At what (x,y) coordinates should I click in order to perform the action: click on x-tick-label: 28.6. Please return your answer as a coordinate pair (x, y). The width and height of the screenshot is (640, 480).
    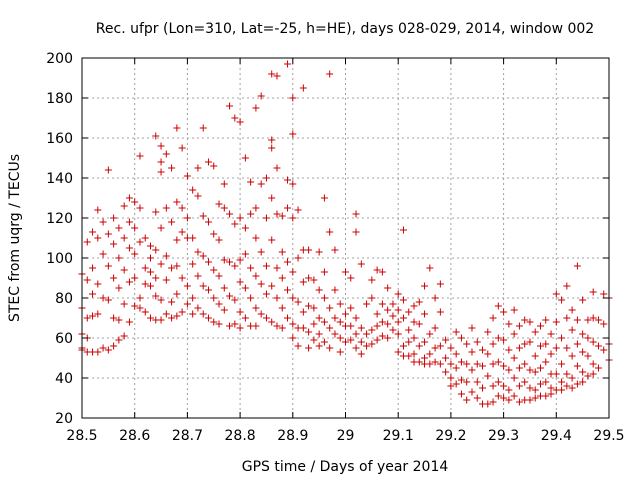
    Looking at the image, I should click on (134, 436).